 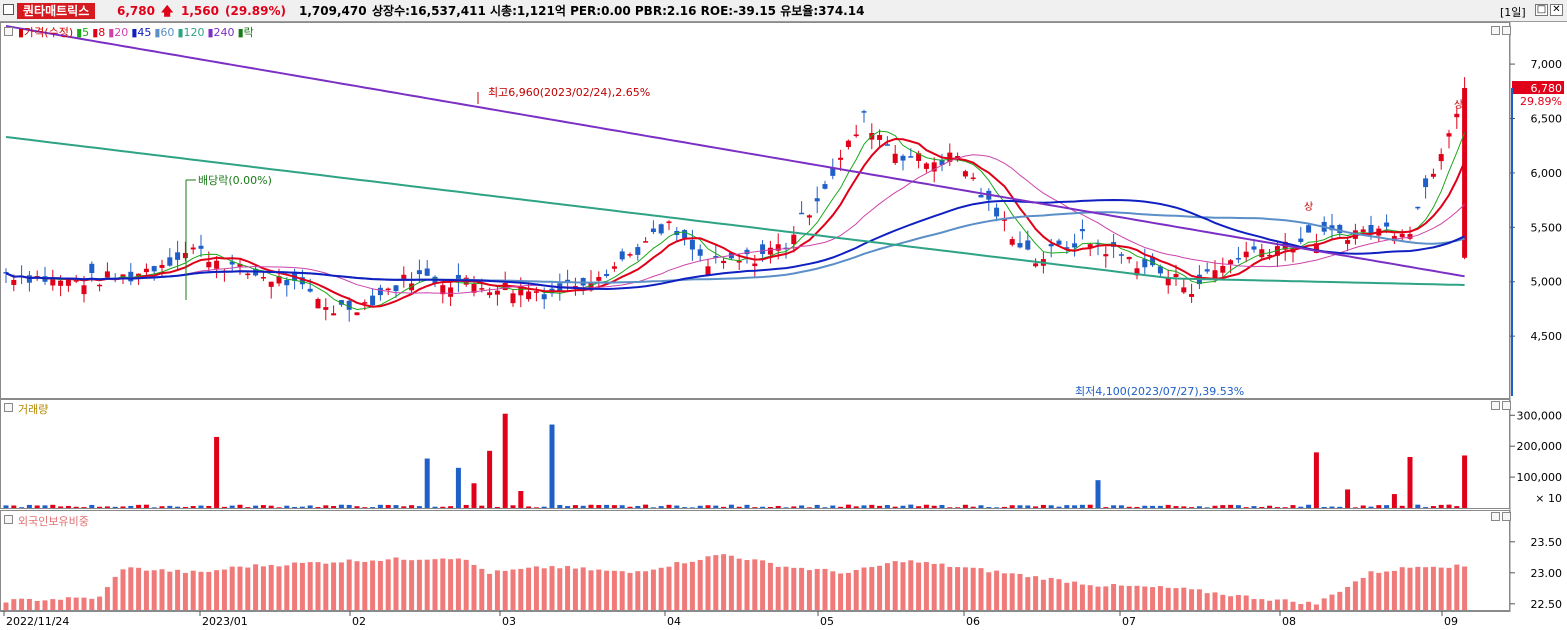 What do you see at coordinates (1548, 498) in the screenshot?
I see `volume-unit: × 10` at bounding box center [1548, 498].